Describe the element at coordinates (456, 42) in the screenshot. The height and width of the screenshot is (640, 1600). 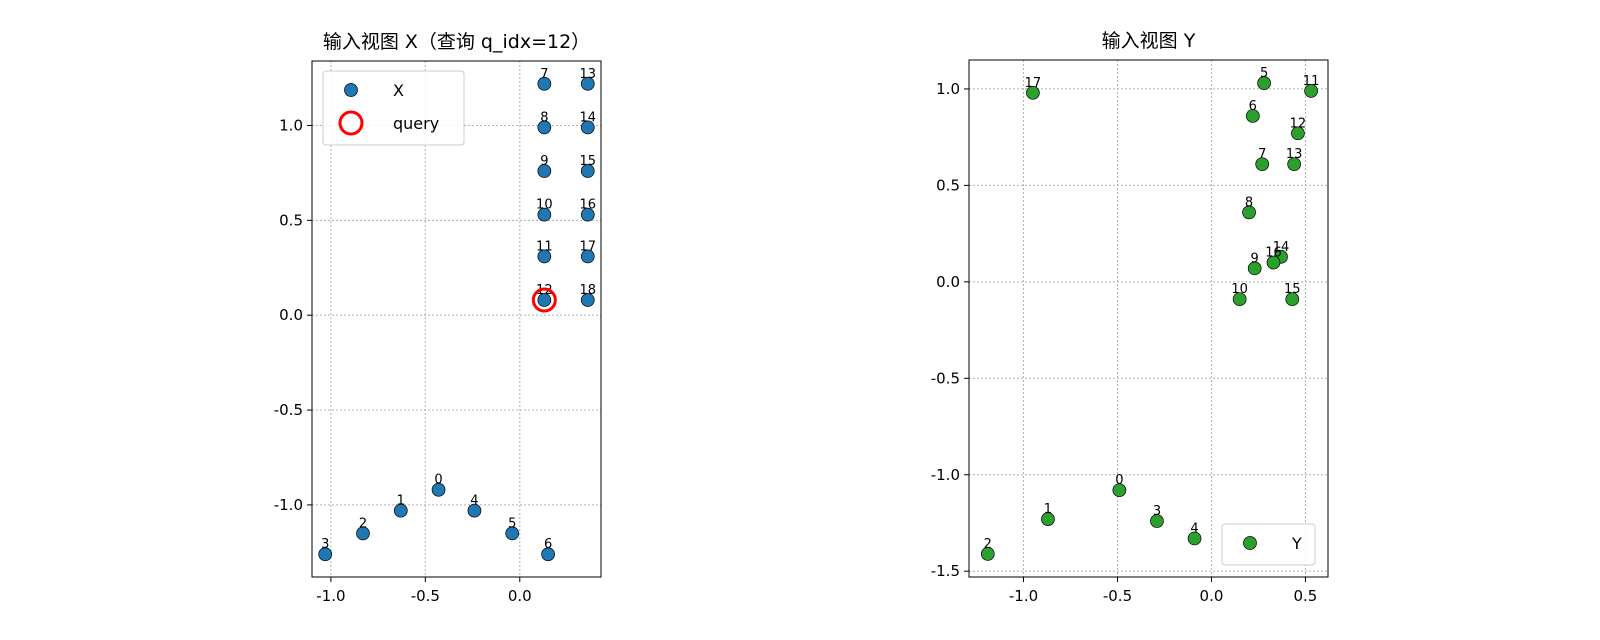
I see `chart-title: 输入视图 X（查询 q_idx=12）` at that location.